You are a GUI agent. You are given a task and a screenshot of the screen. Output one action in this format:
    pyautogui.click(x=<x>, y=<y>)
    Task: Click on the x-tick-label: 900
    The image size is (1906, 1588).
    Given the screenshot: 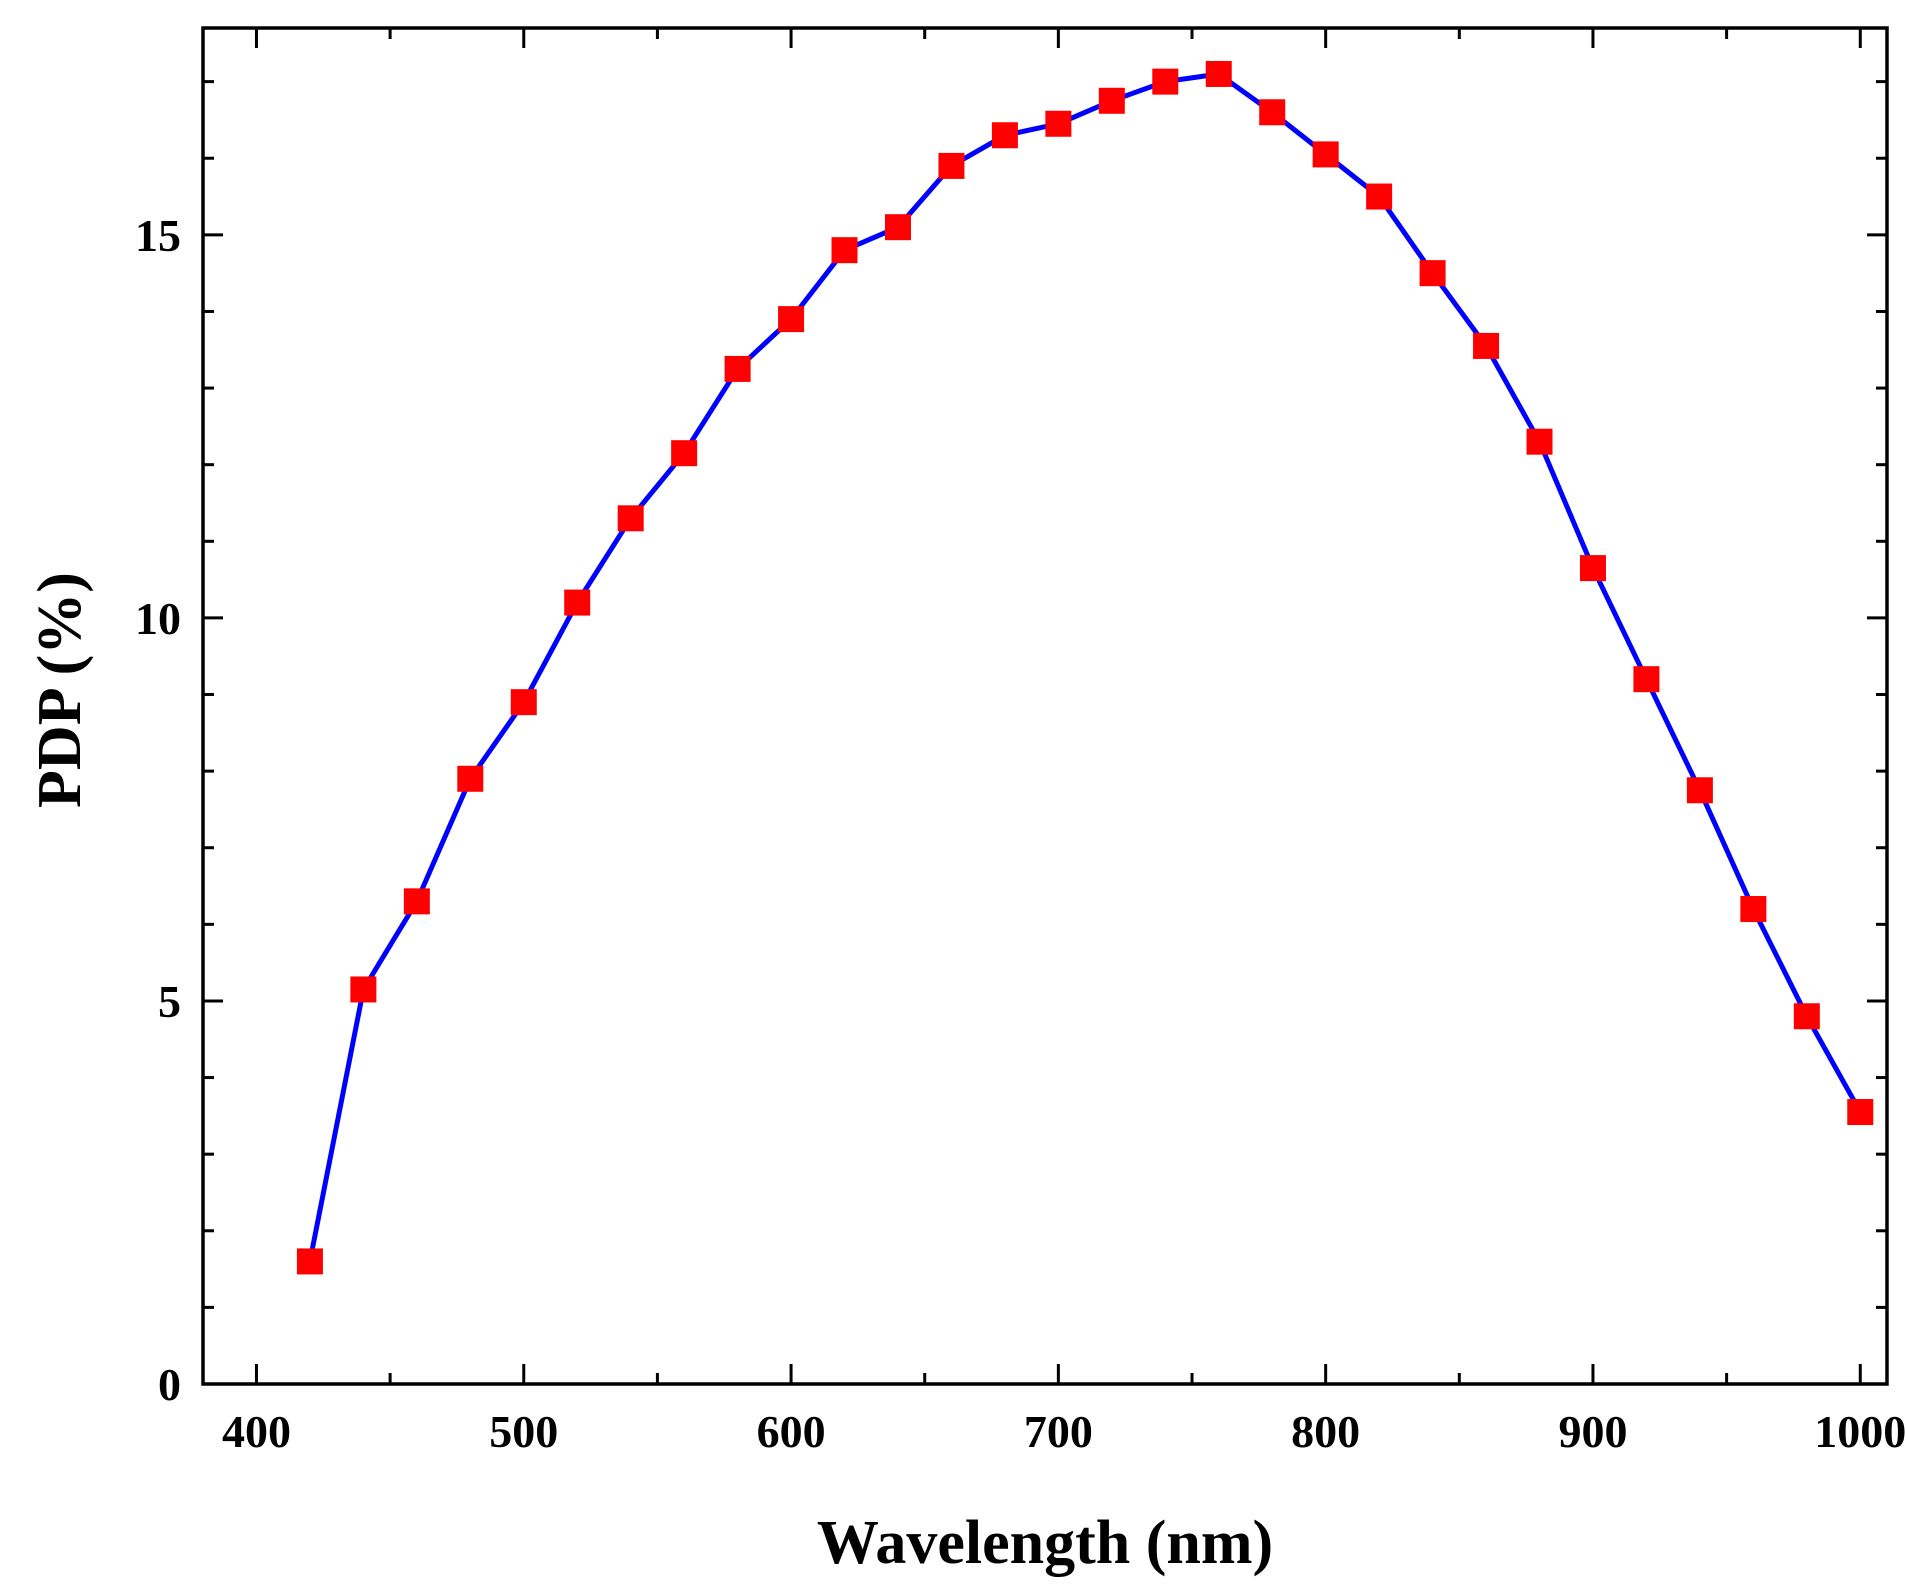 What is the action you would take?
    pyautogui.click(x=1592, y=1431)
    